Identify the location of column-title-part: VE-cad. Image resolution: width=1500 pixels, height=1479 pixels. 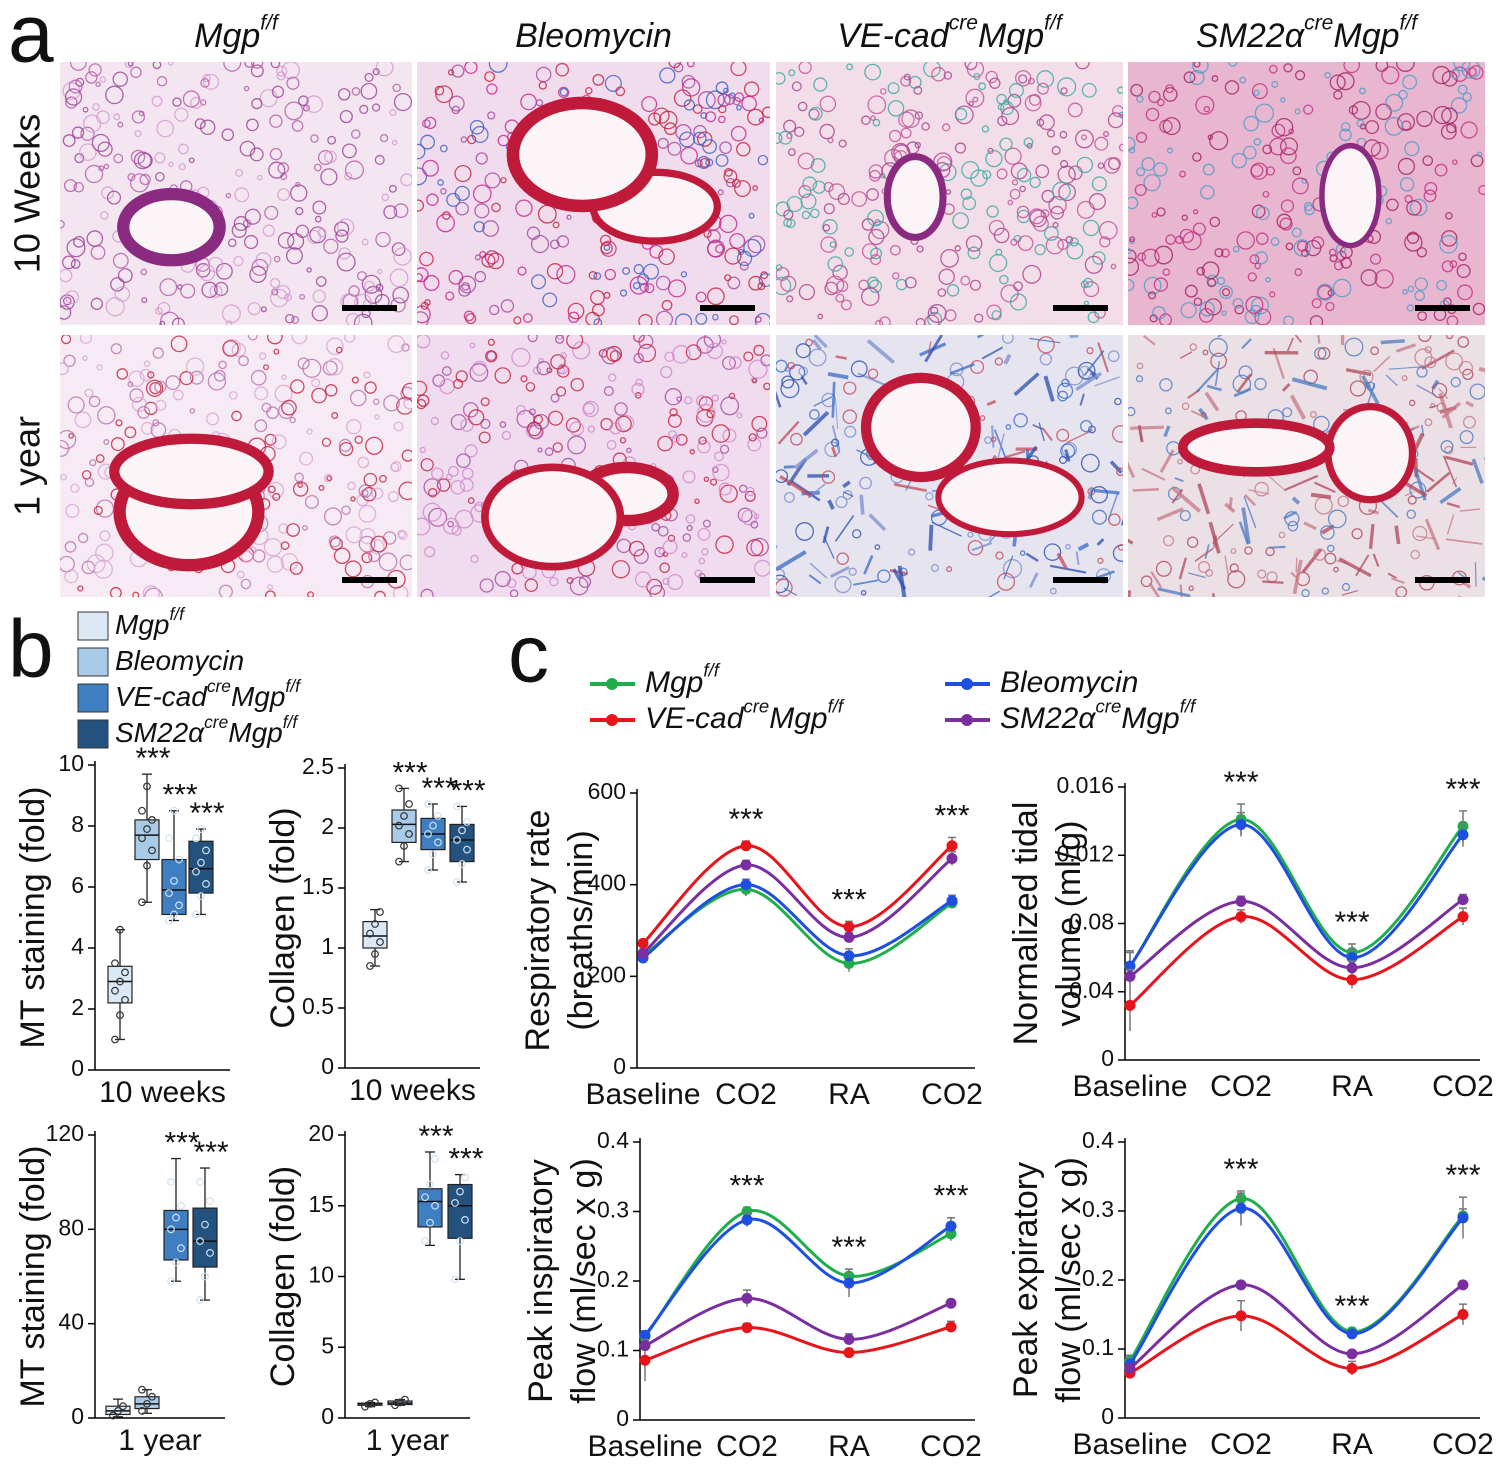
(893, 36).